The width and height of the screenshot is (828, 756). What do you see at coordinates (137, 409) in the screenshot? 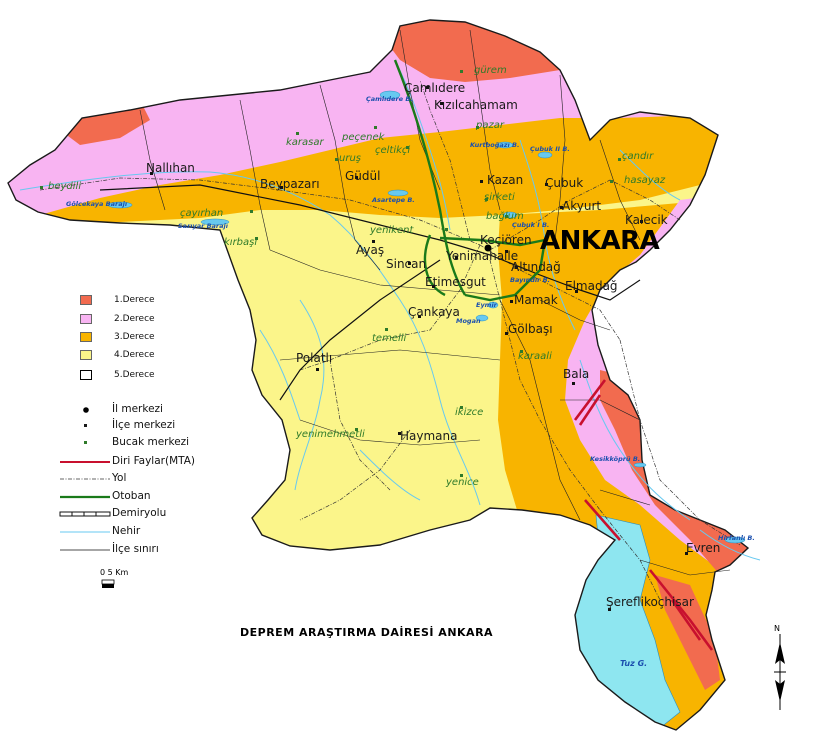
I see `legend-province-center: İl merkezi` at bounding box center [137, 409].